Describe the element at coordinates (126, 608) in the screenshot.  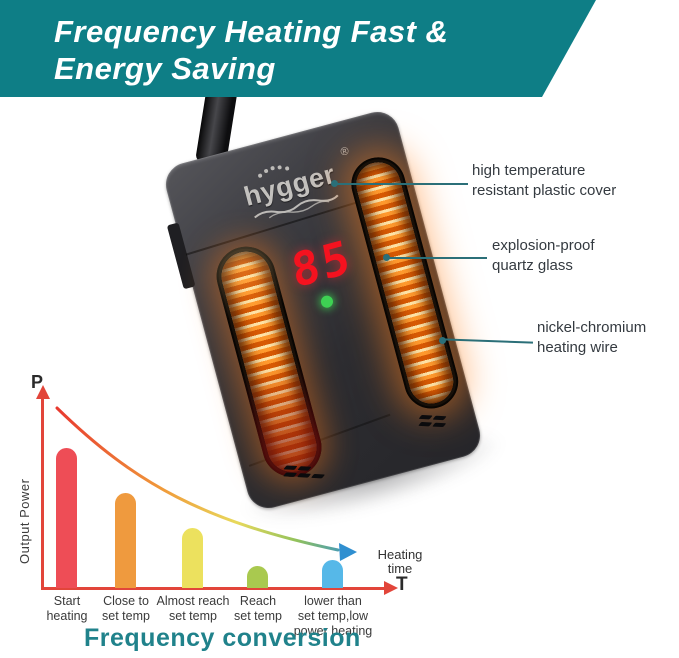
I see `bar-label-close-to-set-temp: Close to set temp` at that location.